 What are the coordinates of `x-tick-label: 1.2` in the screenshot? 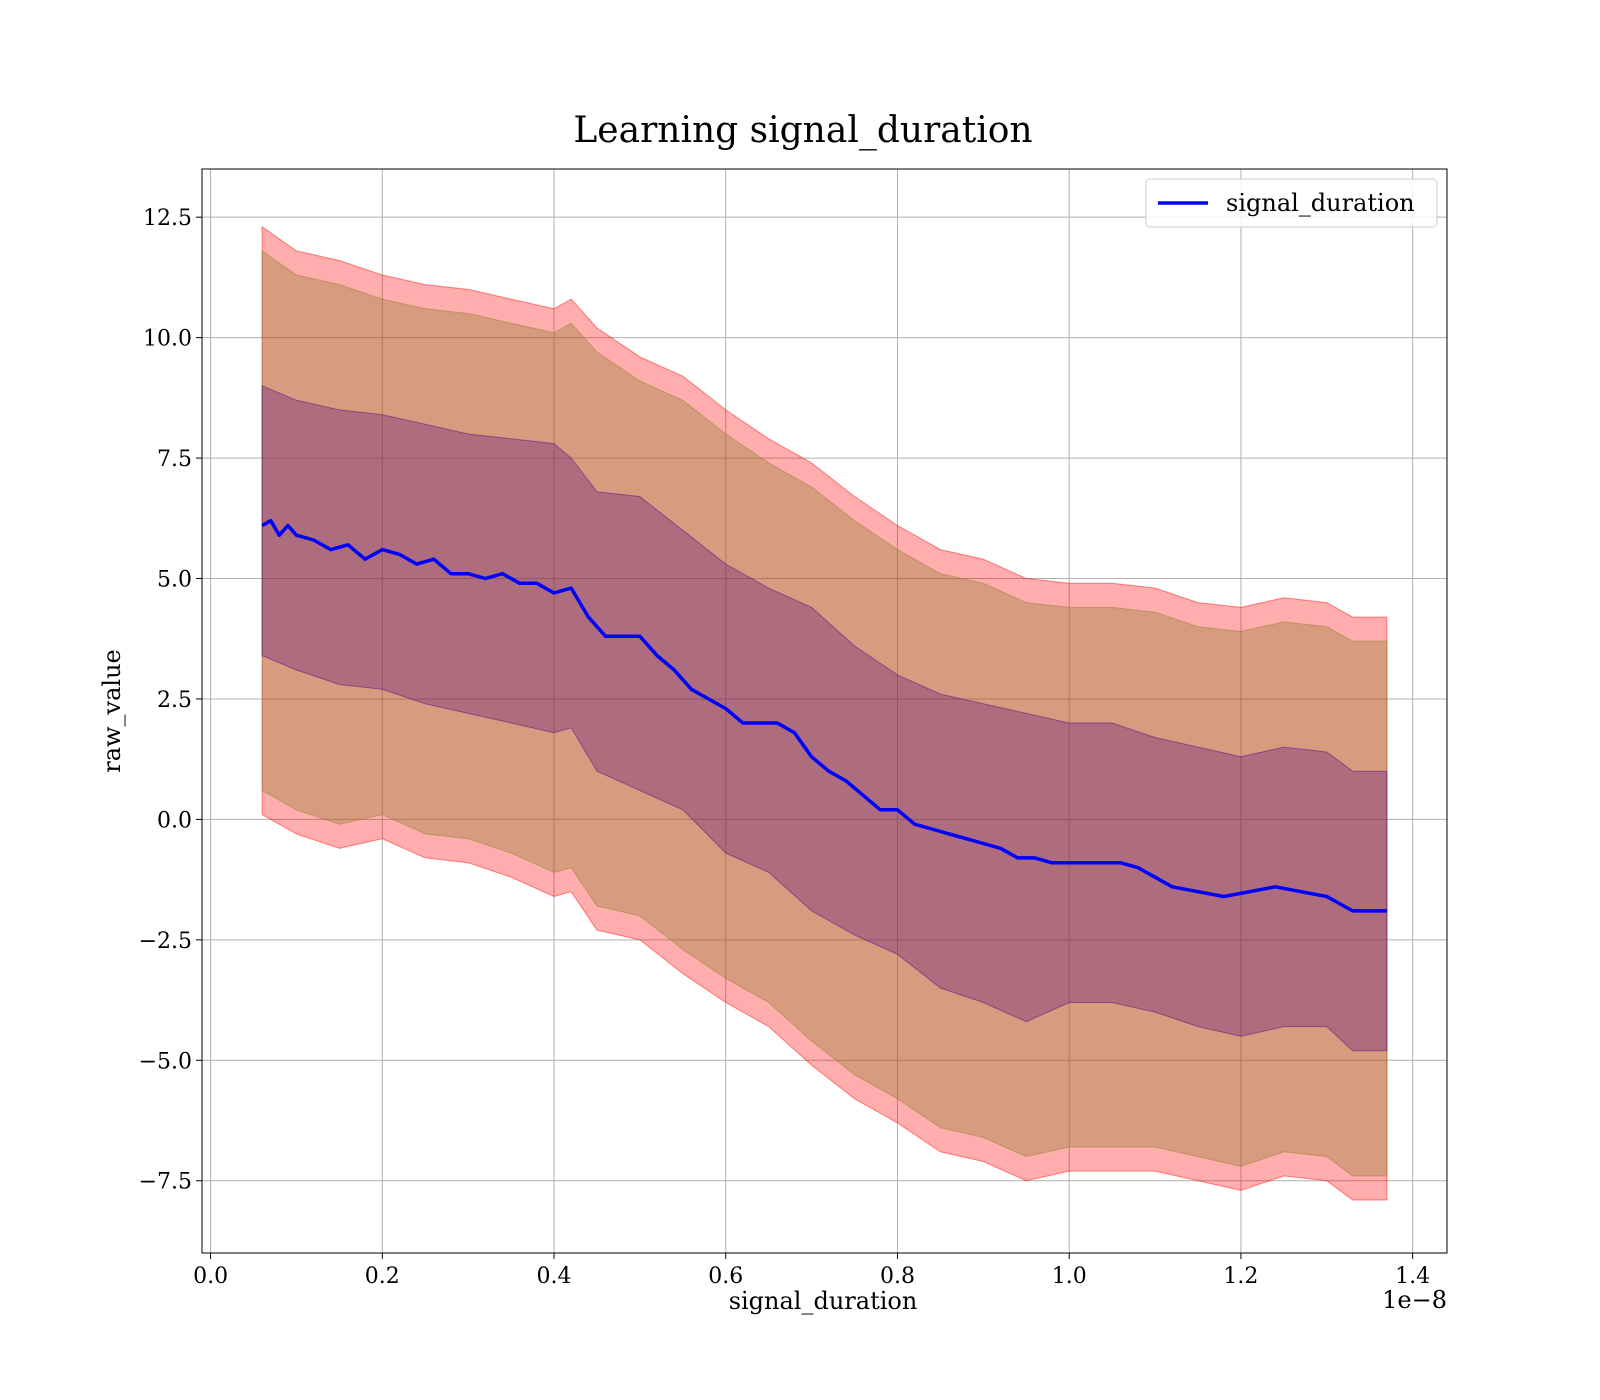 It's located at (1240, 1276).